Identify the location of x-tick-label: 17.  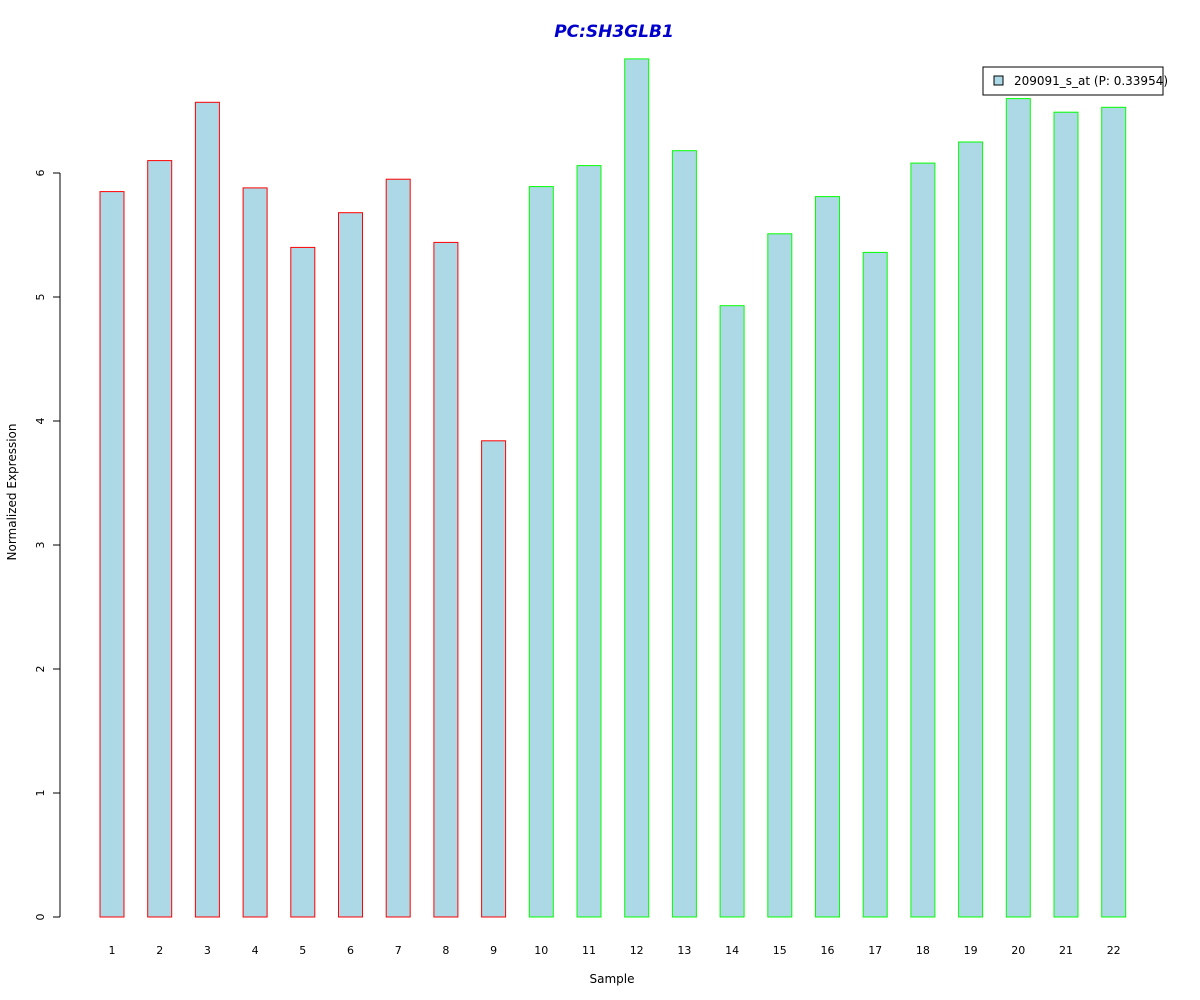
(875, 950).